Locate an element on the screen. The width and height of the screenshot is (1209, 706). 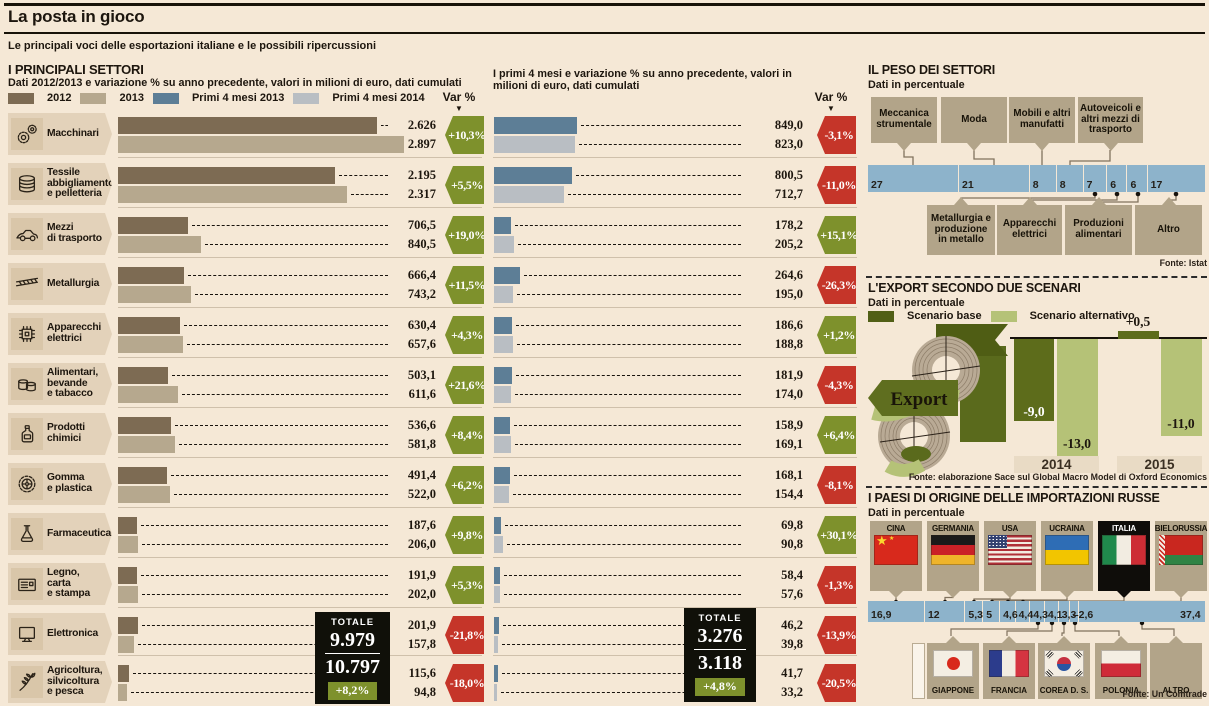
country-name: ALTRO is located at coordinates (1176, 690).